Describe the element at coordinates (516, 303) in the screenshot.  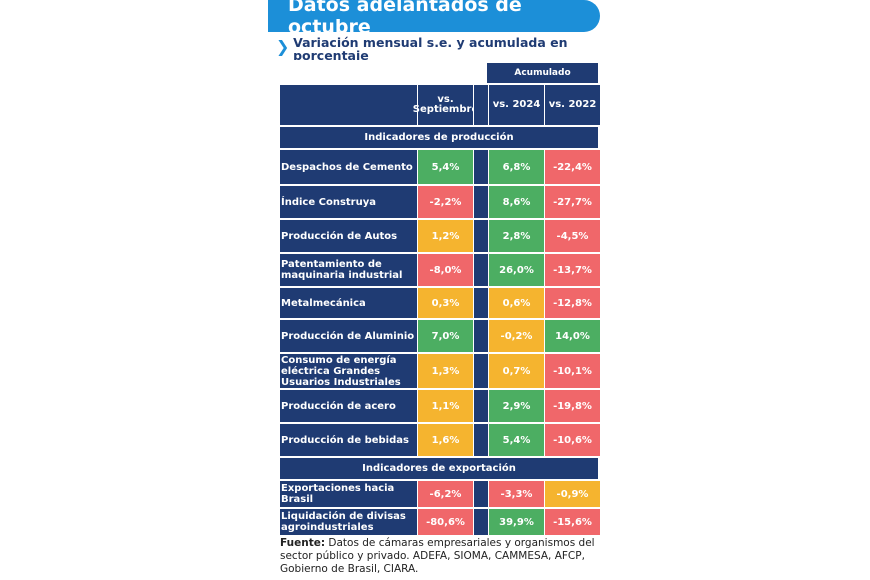
I see `value-cell: 0,6%` at that location.